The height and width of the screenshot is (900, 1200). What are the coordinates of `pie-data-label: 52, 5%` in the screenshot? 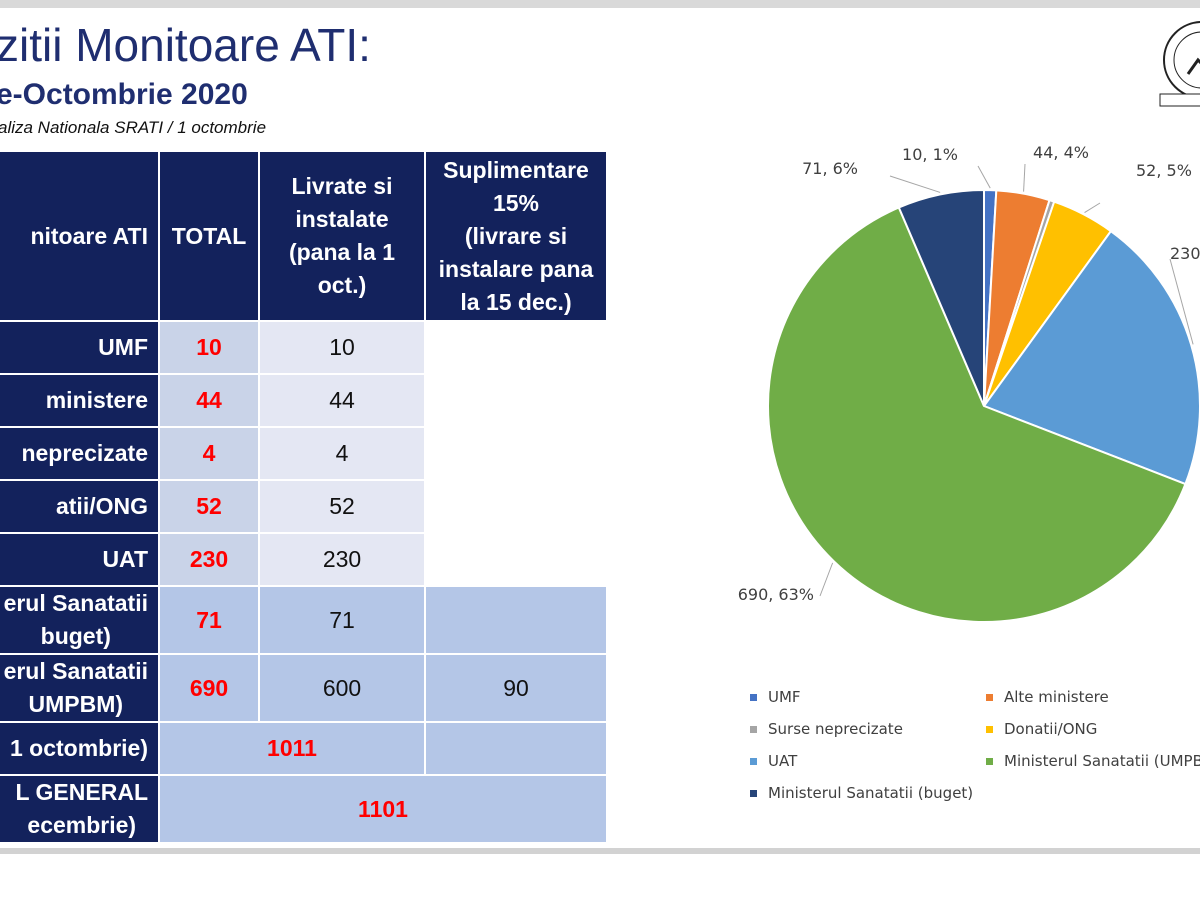 It's located at (1164, 170).